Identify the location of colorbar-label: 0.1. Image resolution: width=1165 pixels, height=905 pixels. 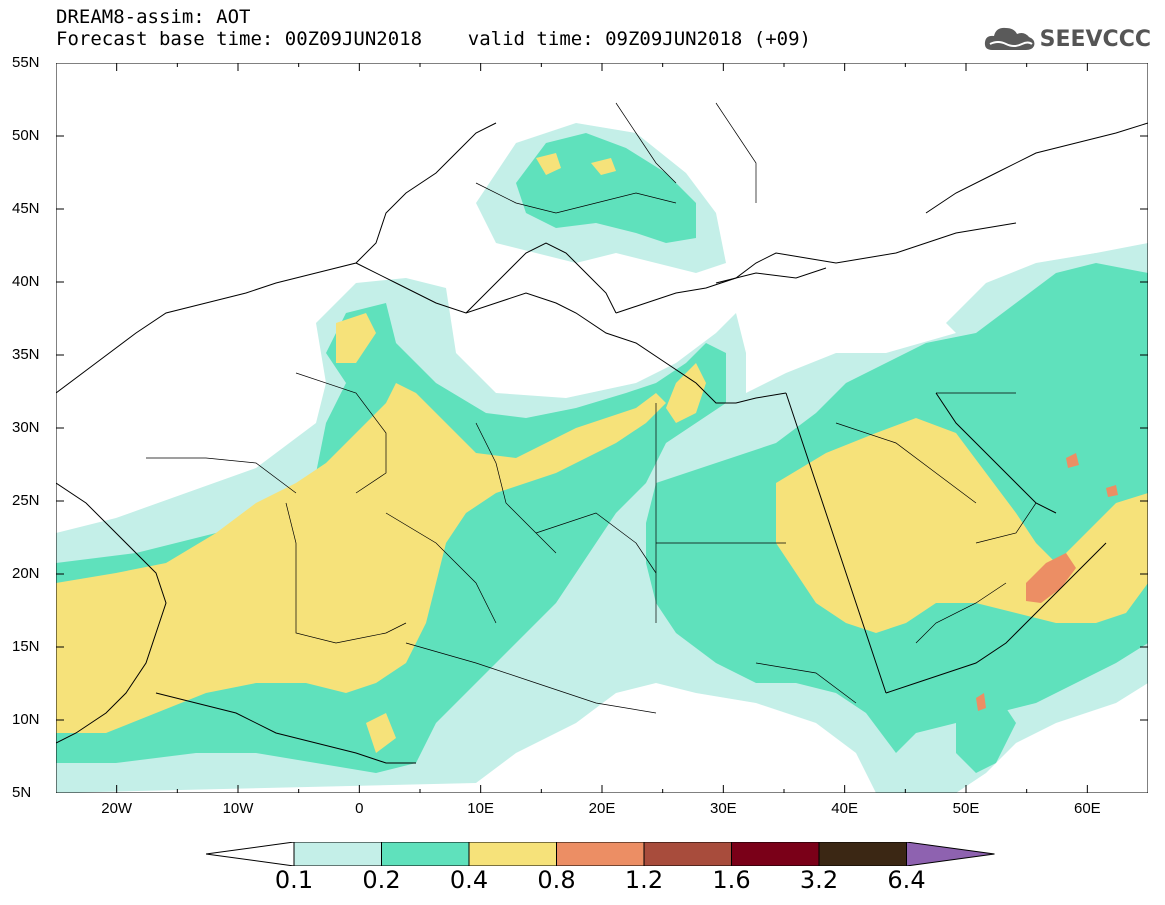
(294, 880).